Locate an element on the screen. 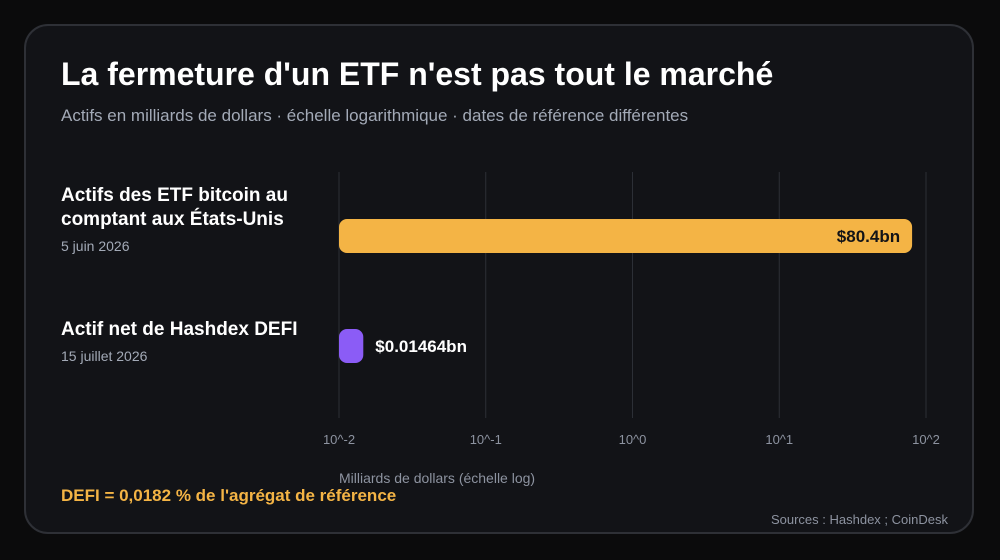  x-axis-label: Milliards de dollars (échelle log) is located at coordinates (437, 478).